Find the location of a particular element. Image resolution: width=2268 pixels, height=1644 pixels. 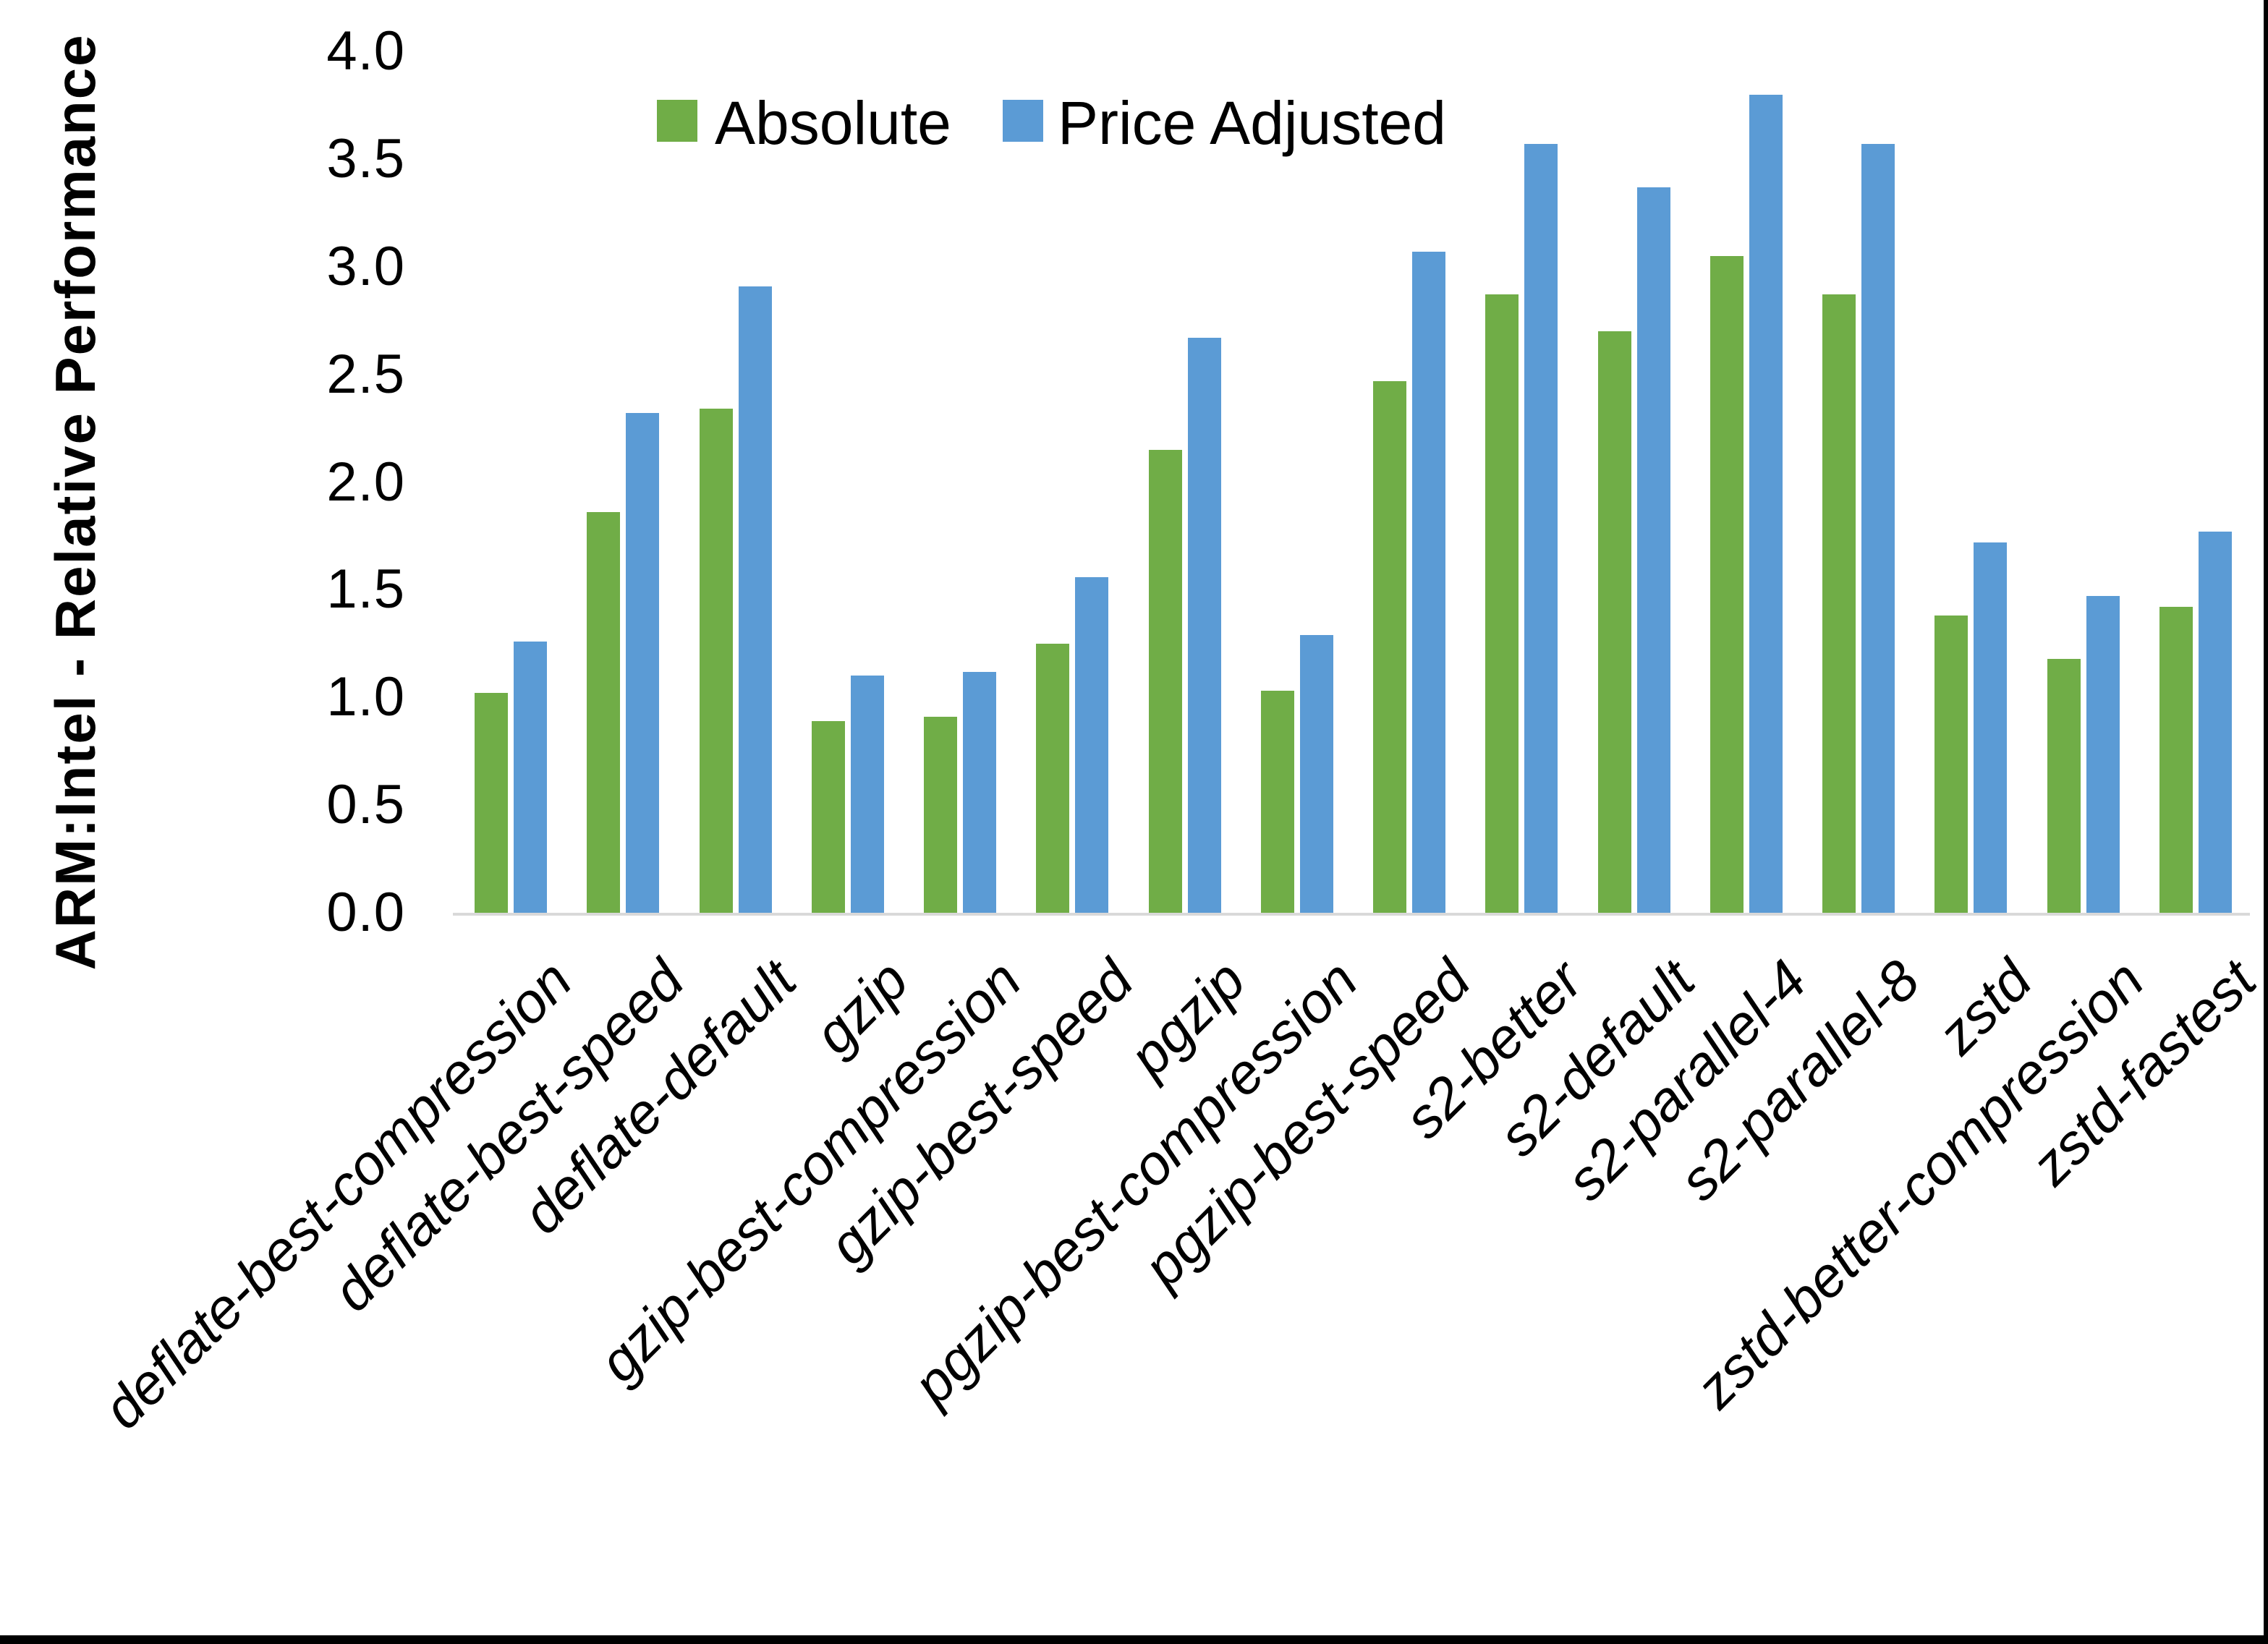

legend-swatch-price-adjusted is located at coordinates (1023, 121).